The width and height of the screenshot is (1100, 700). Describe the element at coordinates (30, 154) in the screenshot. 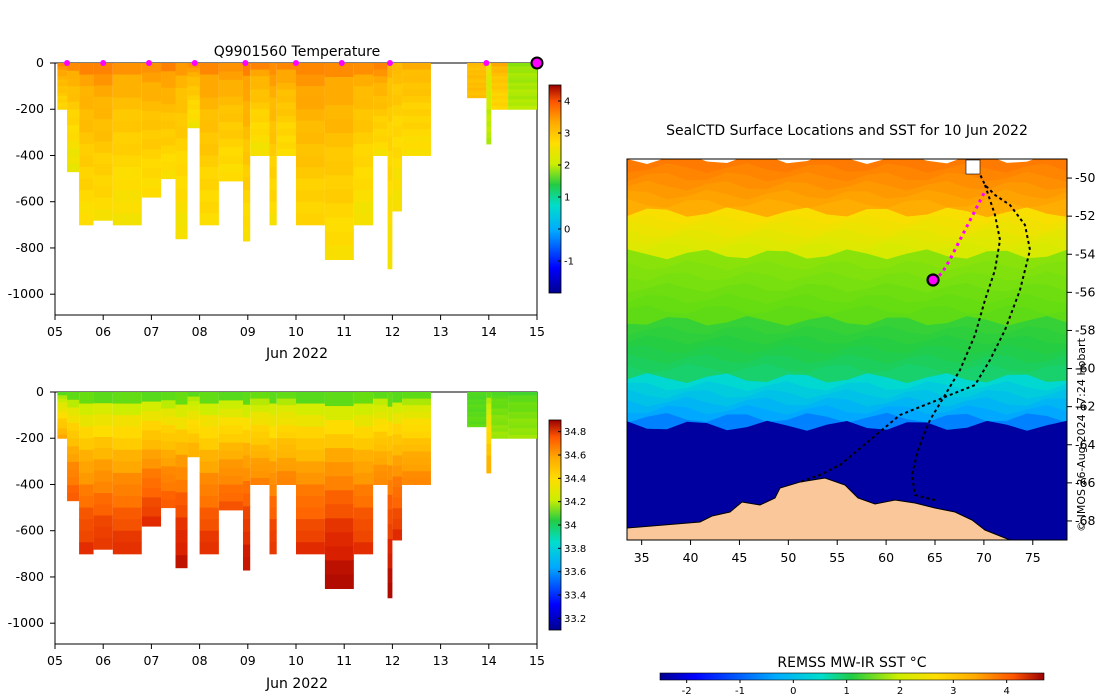

I see `y-tick-label: -400` at that location.